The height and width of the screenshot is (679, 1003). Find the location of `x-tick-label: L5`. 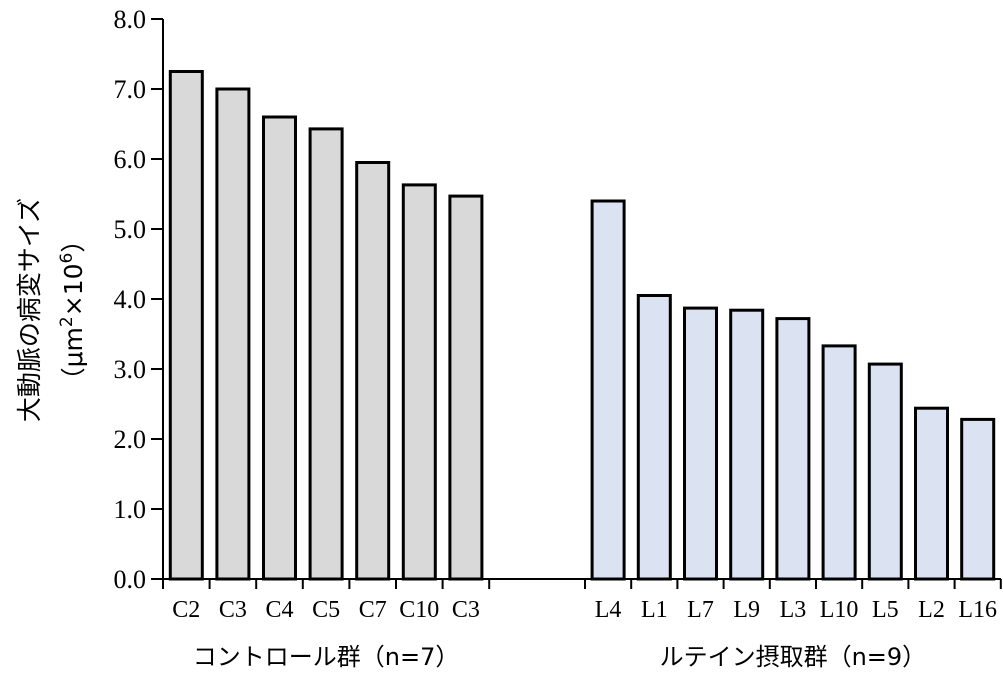

x-tick-label: L5 is located at coordinates (885, 610).